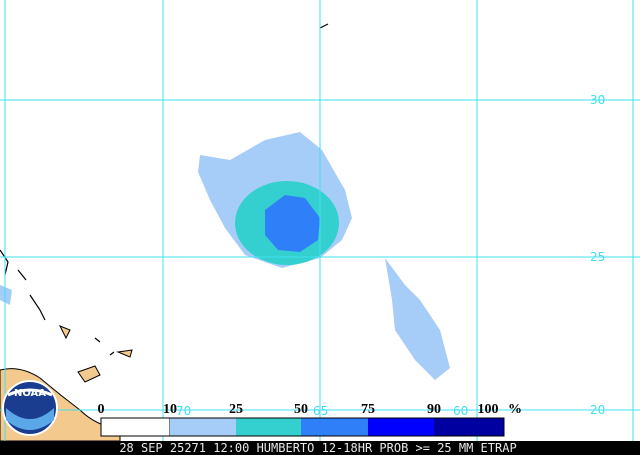  Describe the element at coordinates (101, 409) in the screenshot. I see `colorbar-label: 0` at that location.